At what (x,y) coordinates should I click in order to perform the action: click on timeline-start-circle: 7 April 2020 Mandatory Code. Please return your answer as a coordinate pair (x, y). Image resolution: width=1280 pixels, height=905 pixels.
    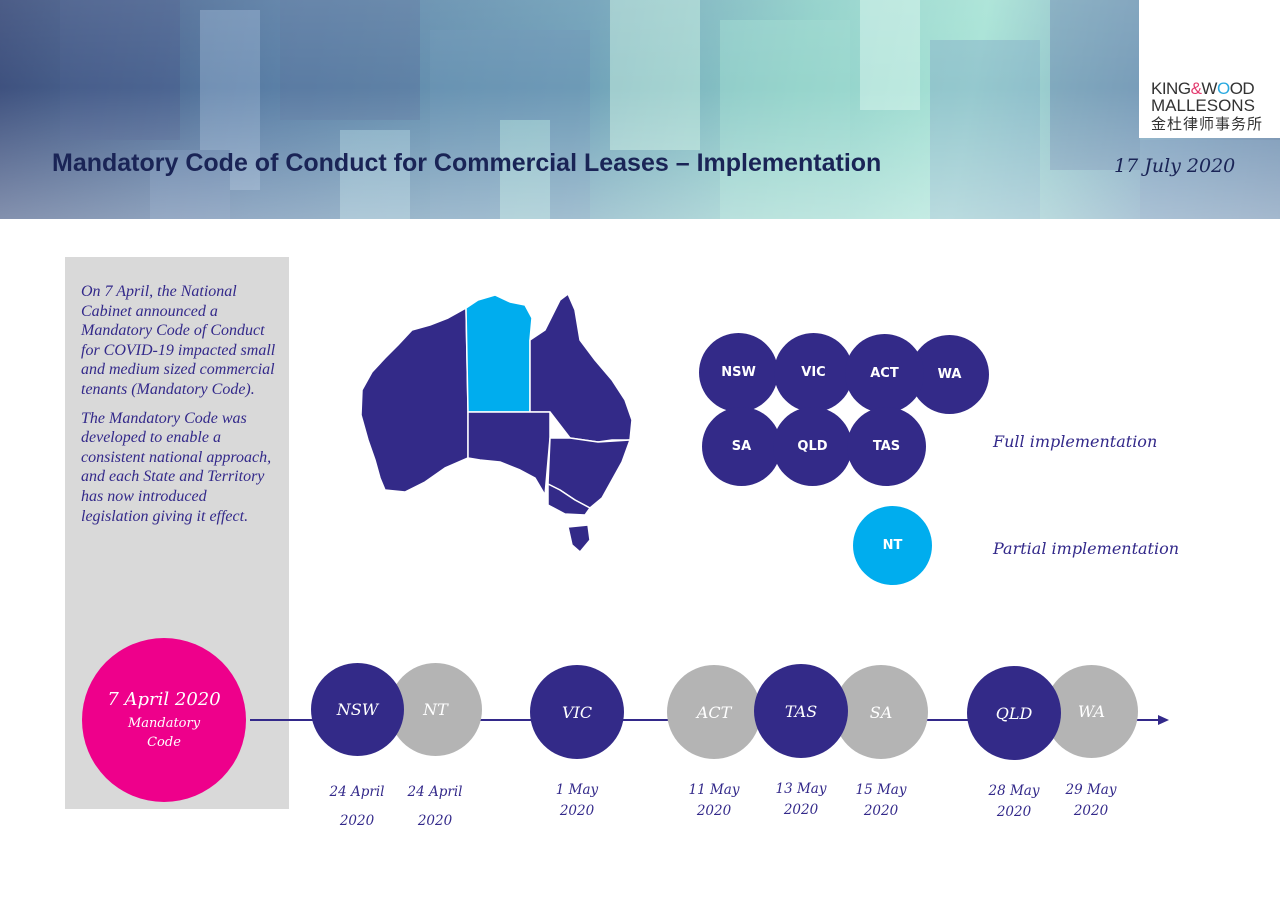
    Looking at the image, I should click on (164, 720).